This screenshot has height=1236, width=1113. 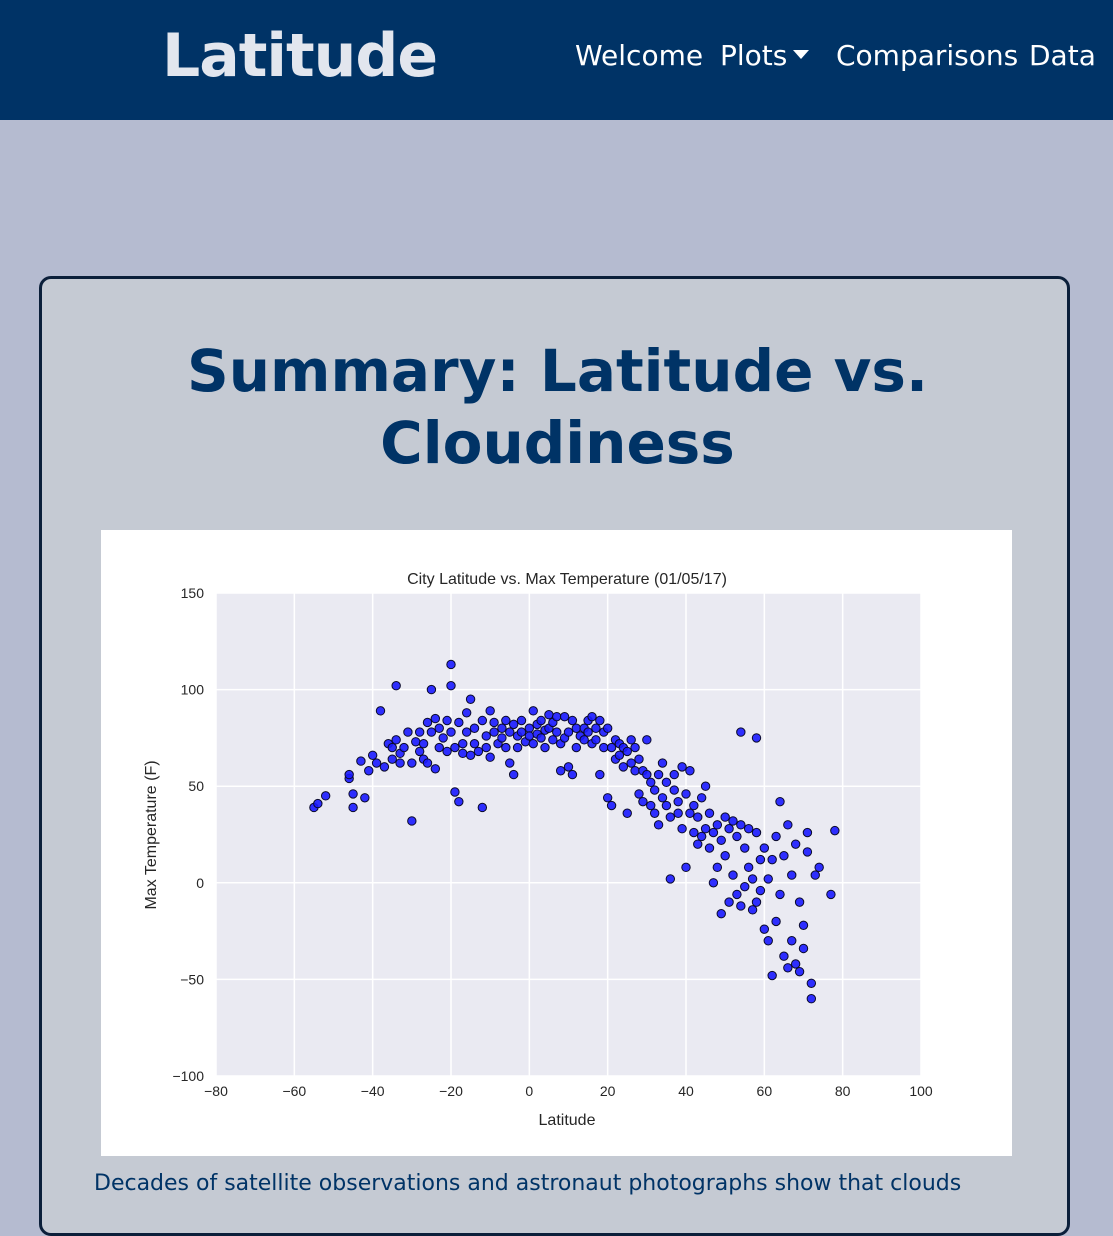 I want to click on x-tick-label: 80, so click(x=843, y=1091).